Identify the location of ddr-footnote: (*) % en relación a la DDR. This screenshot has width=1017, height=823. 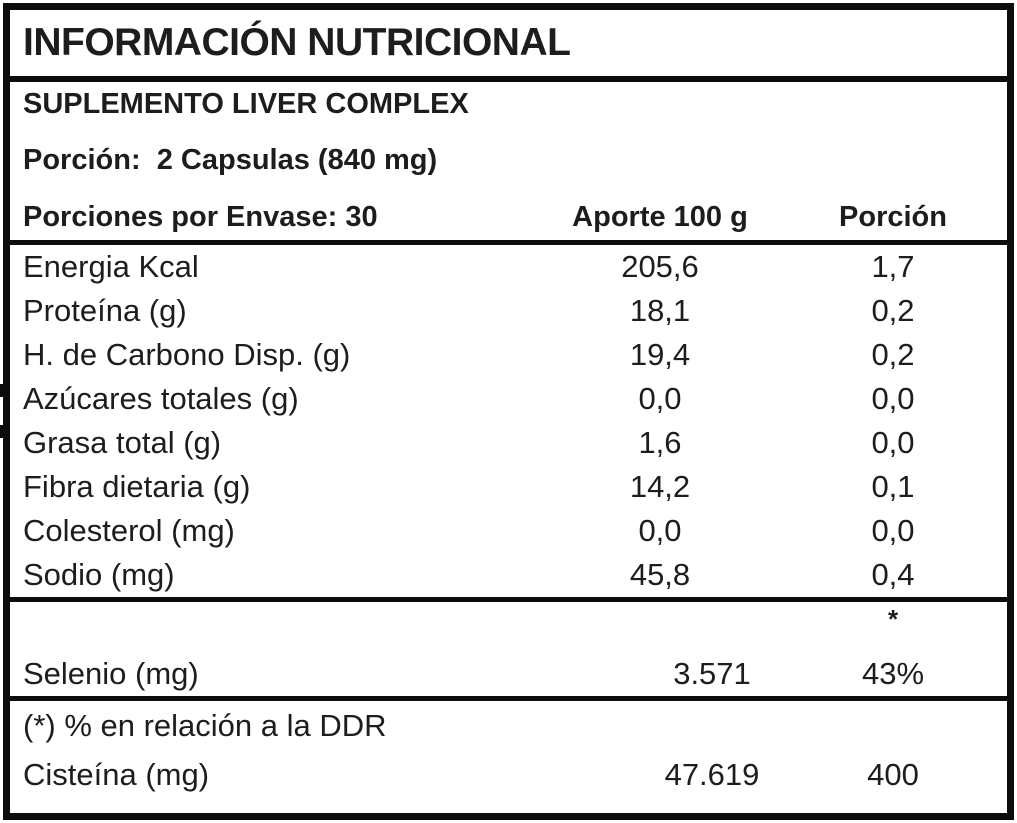
(205, 725).